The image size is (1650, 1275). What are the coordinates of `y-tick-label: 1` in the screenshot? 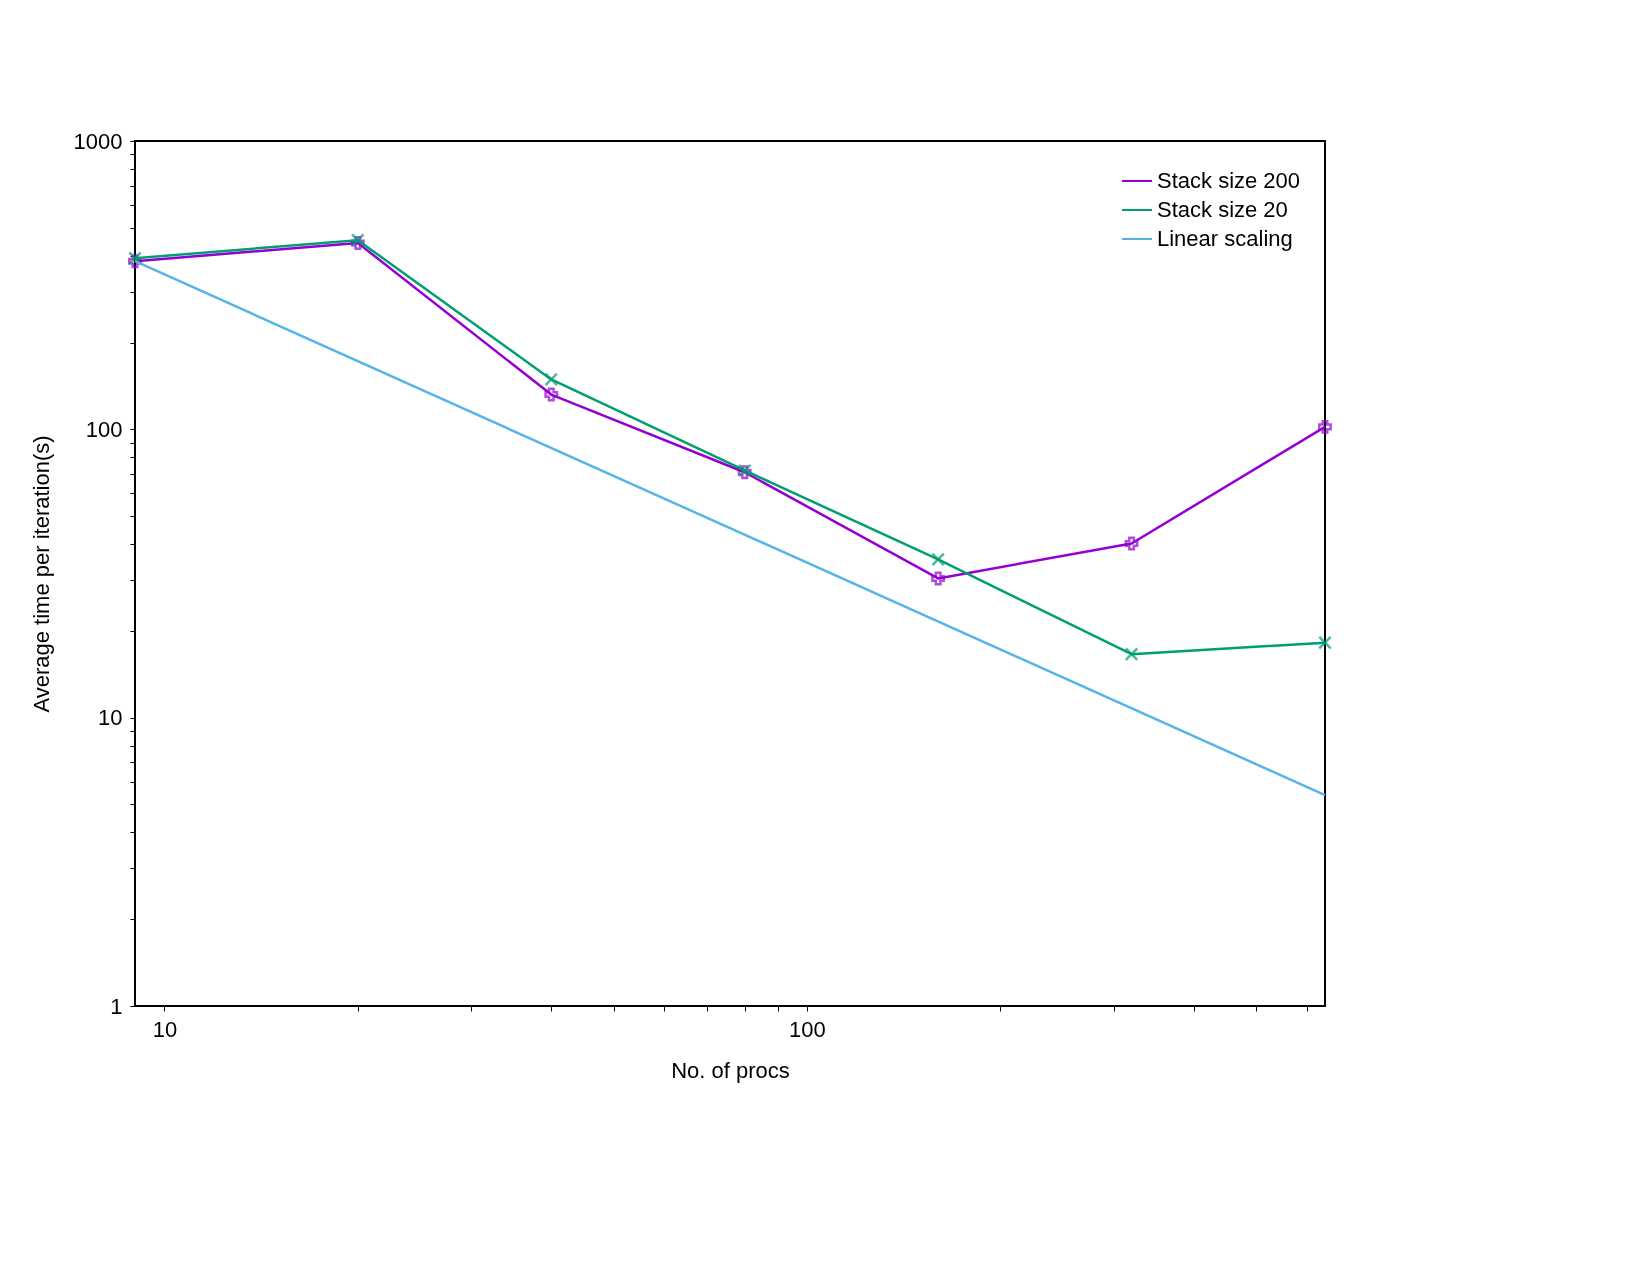 It's located at (116, 1006).